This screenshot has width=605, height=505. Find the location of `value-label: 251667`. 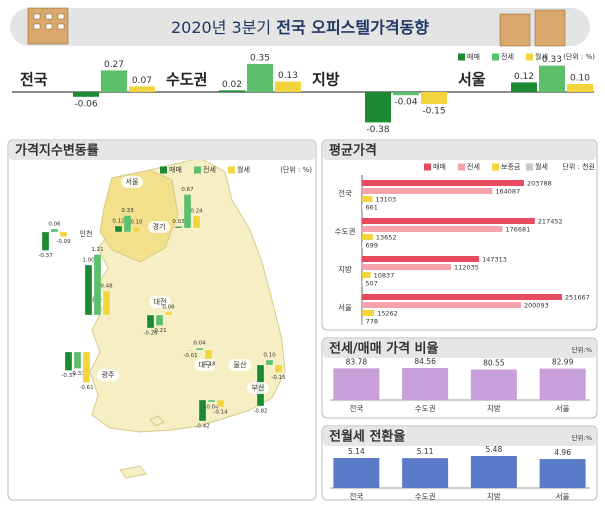

value-label: 251667 is located at coordinates (577, 298).